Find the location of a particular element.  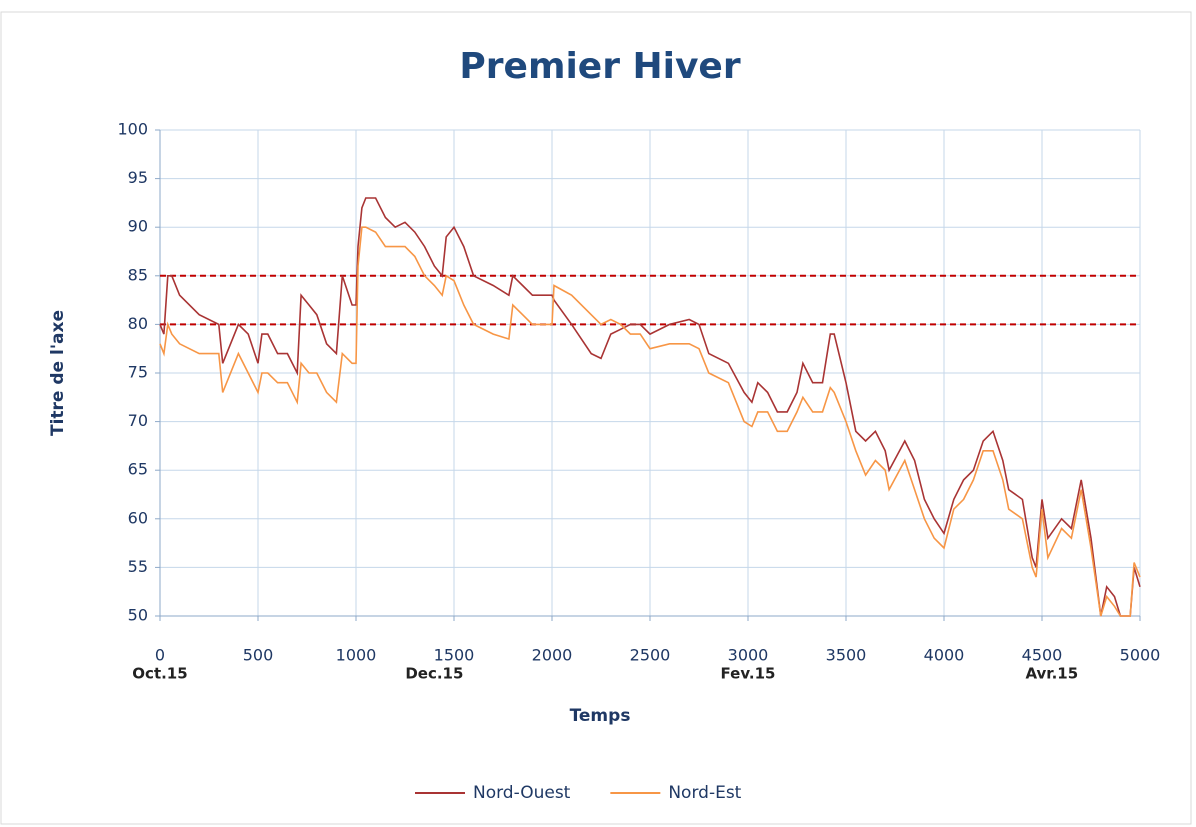

date-annotation: Avr.15 is located at coordinates (1051, 674).